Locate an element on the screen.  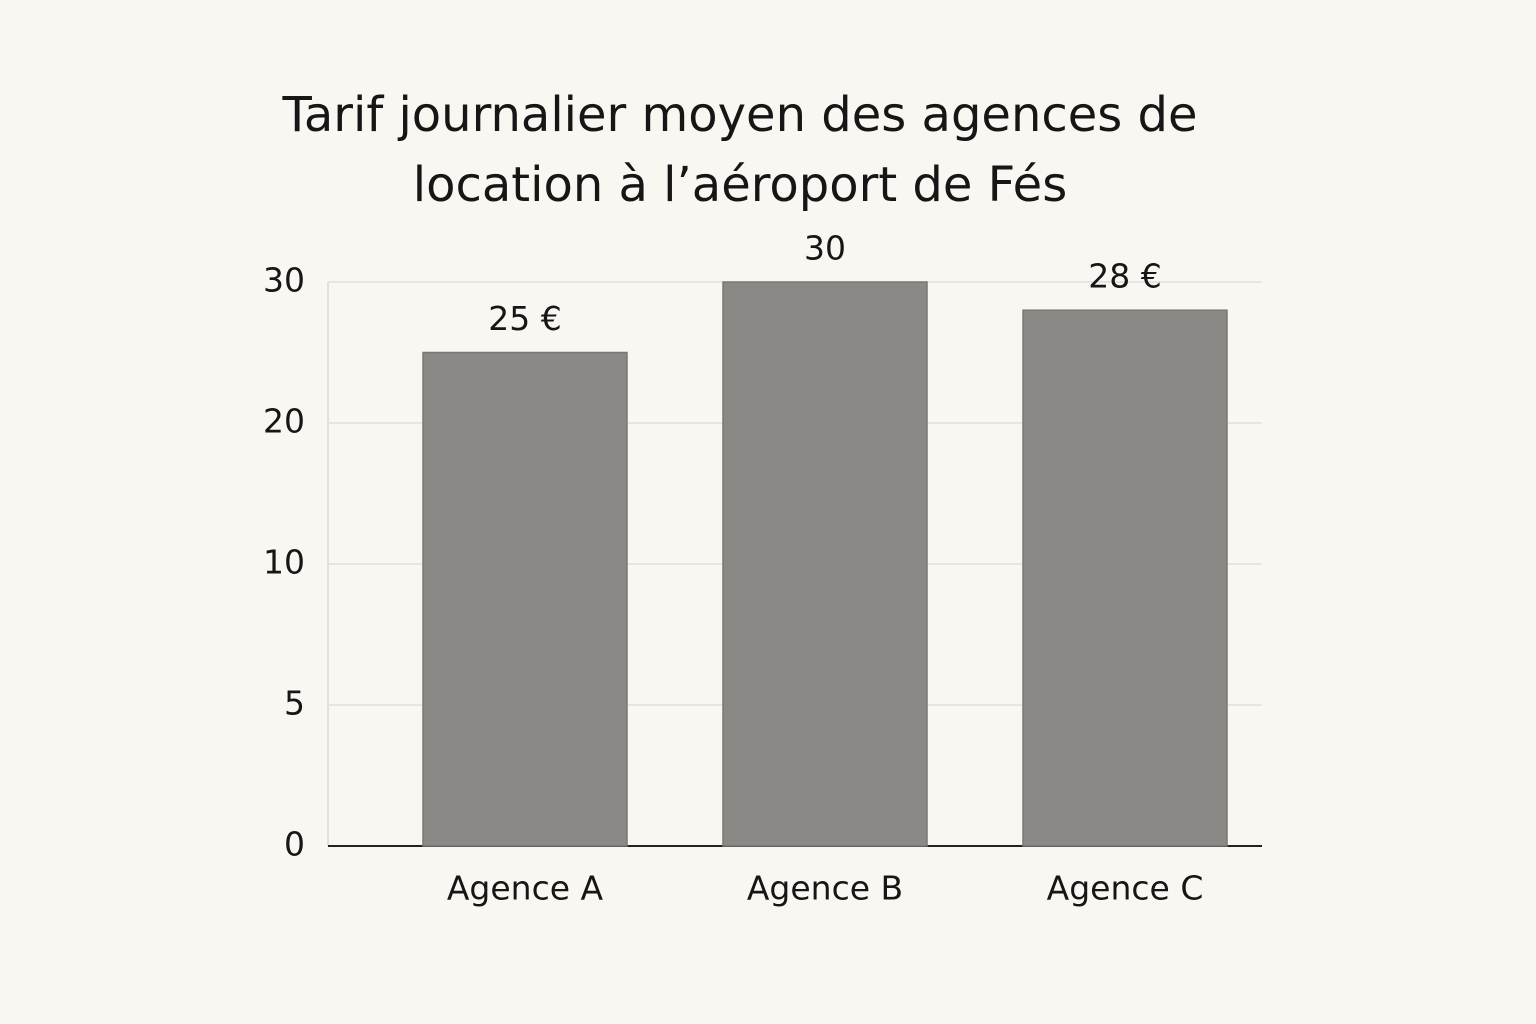
value-label: 28 € is located at coordinates (1124, 276).